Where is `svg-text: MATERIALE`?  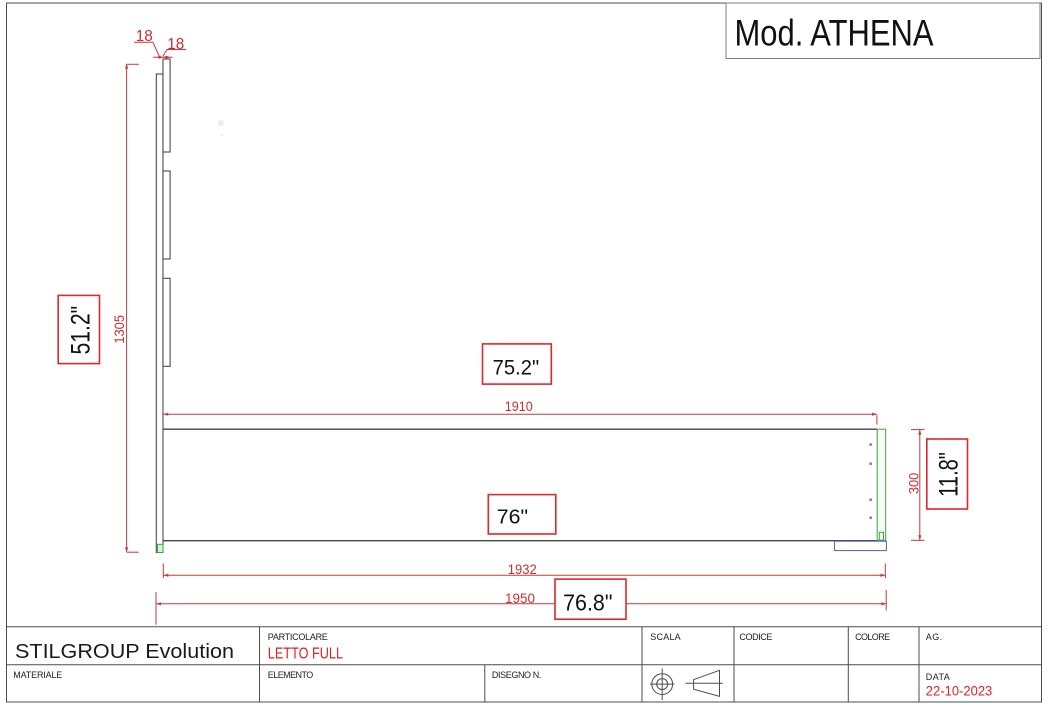
svg-text: MATERIALE is located at coordinates (37, 675).